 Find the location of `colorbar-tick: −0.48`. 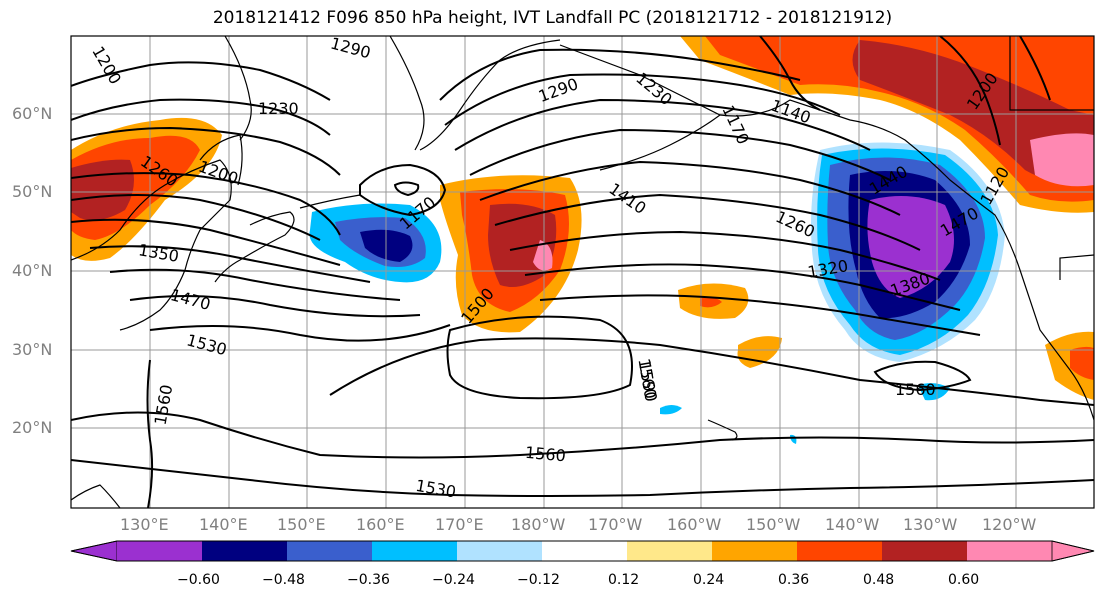

colorbar-tick: −0.48 is located at coordinates (283, 580).